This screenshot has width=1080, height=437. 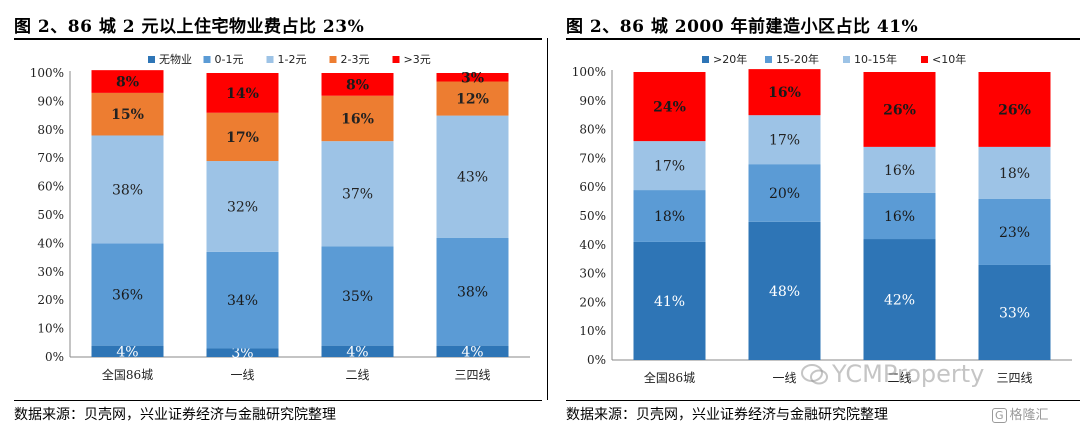 I want to click on legend-label: 2-3元, so click(x=355, y=59).